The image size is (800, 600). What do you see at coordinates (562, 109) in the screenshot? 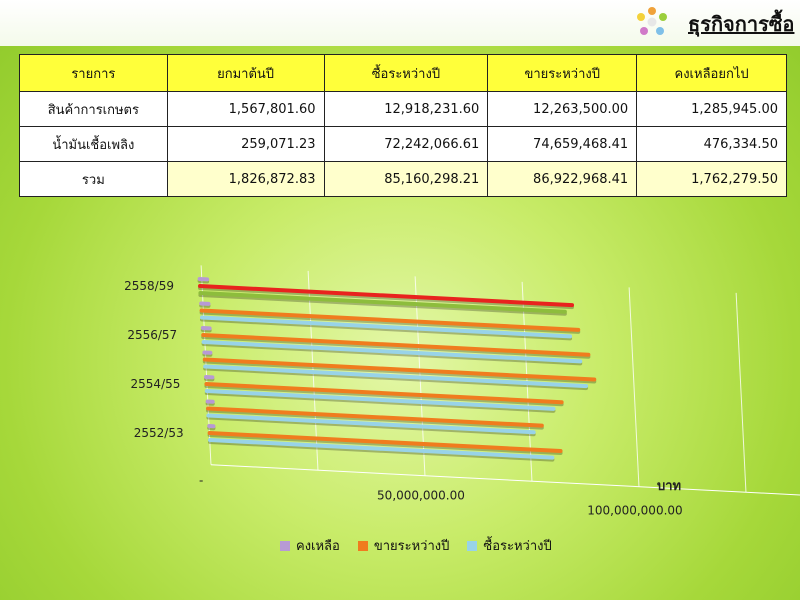
I see `table-cell: 12,263,500.00` at bounding box center [562, 109].